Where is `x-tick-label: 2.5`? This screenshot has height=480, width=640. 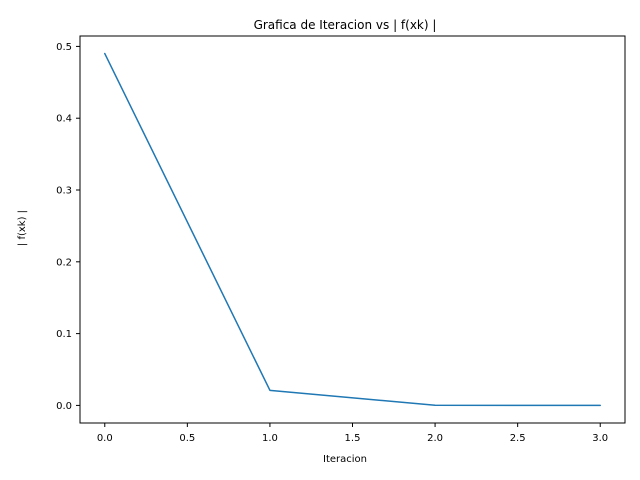 x-tick-label: 2.5 is located at coordinates (518, 438).